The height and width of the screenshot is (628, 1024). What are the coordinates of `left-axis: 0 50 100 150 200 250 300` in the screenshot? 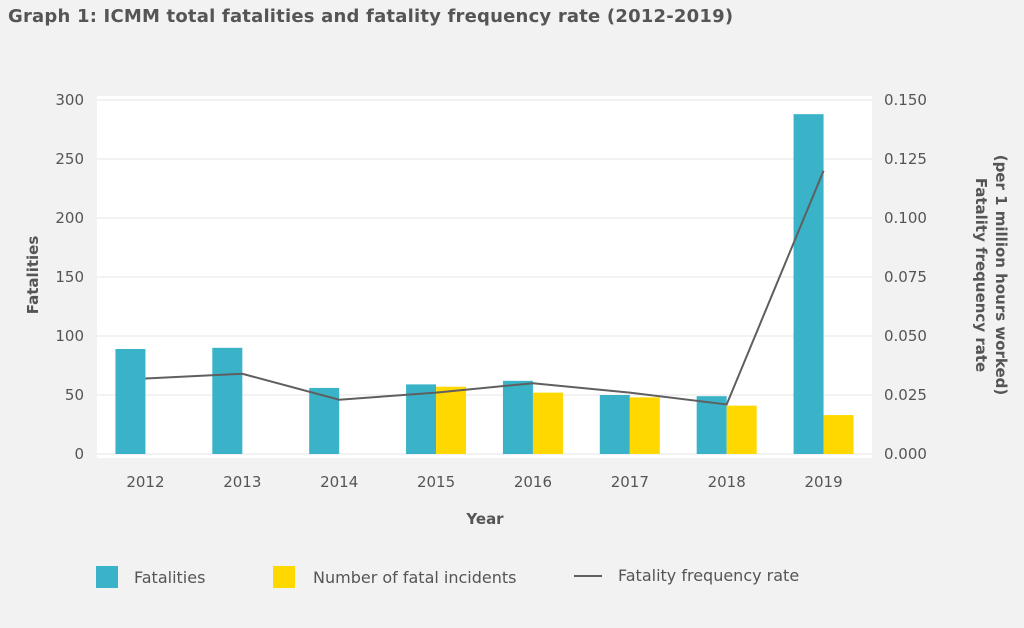 It's located at (69, 277).